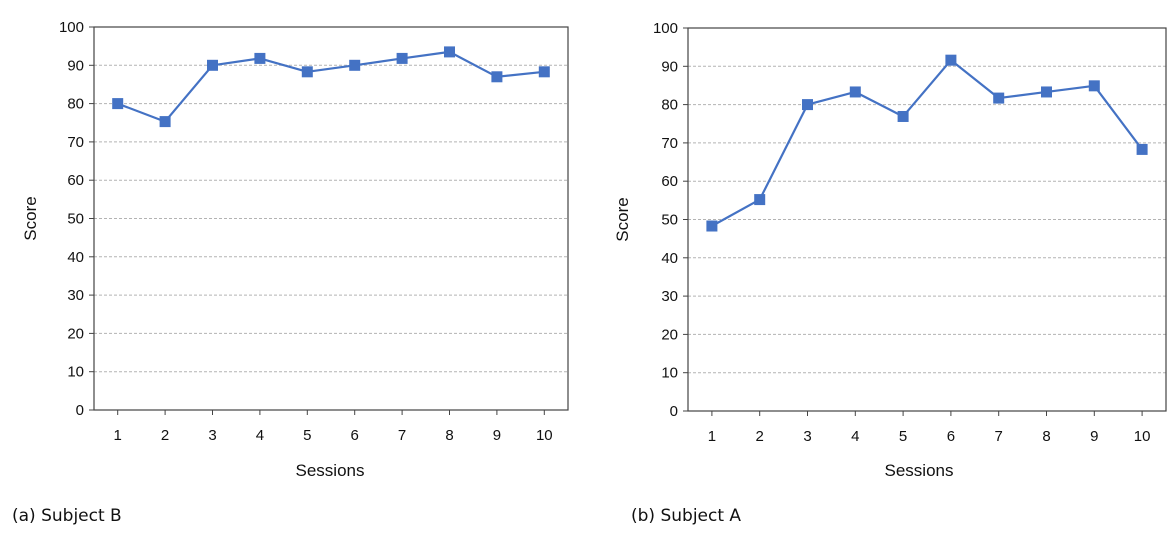 The height and width of the screenshot is (542, 1175). What do you see at coordinates (67, 516) in the screenshot?
I see `chart-caption: (a) Subject B` at bounding box center [67, 516].